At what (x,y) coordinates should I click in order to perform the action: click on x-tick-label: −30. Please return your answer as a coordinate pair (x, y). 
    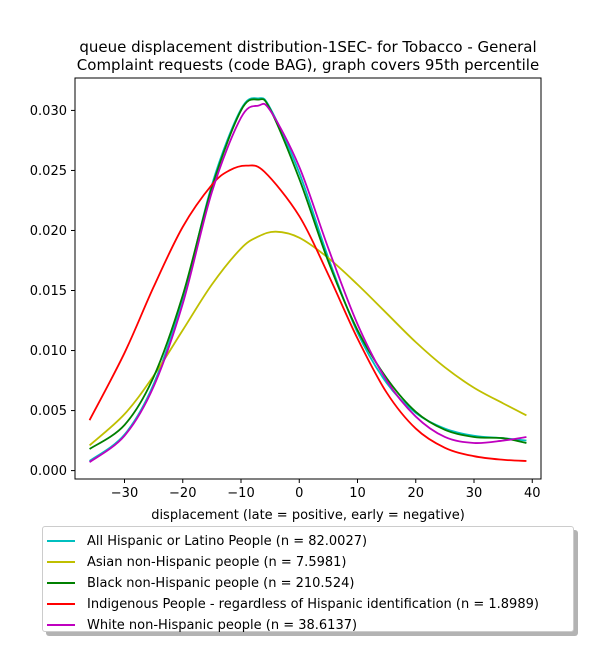
    Looking at the image, I should click on (124, 493).